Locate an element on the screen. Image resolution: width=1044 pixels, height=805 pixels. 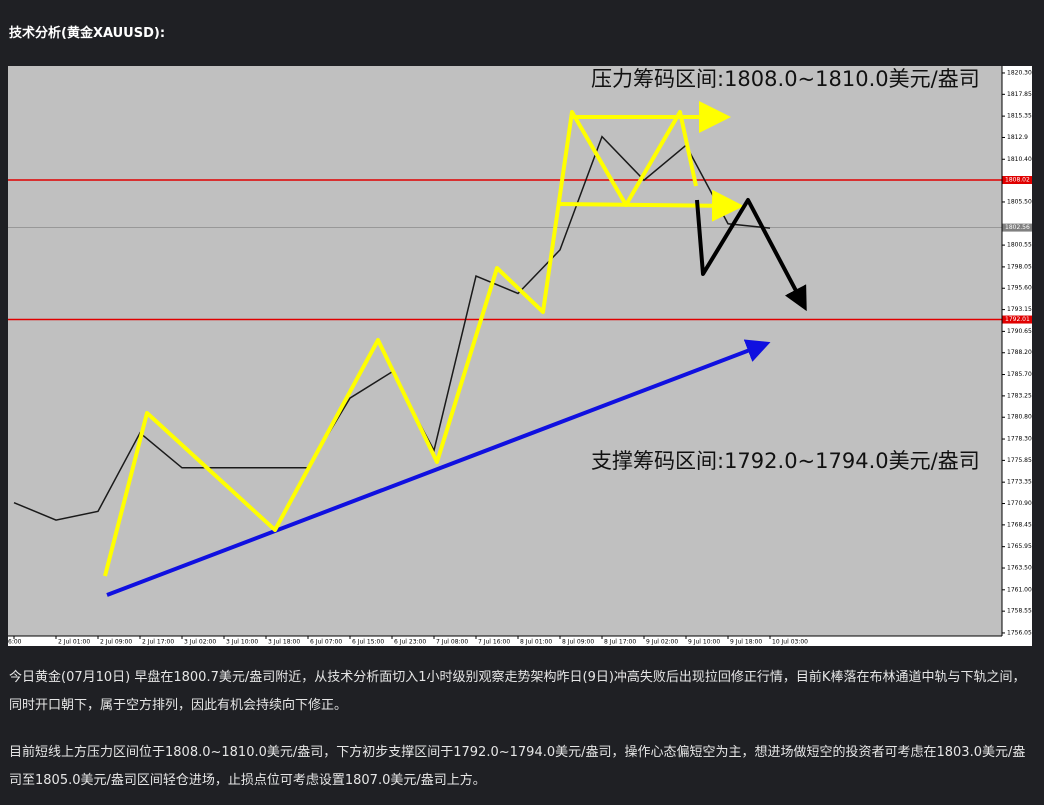
y-tick-label: 1790.65 is located at coordinates (1019, 331).